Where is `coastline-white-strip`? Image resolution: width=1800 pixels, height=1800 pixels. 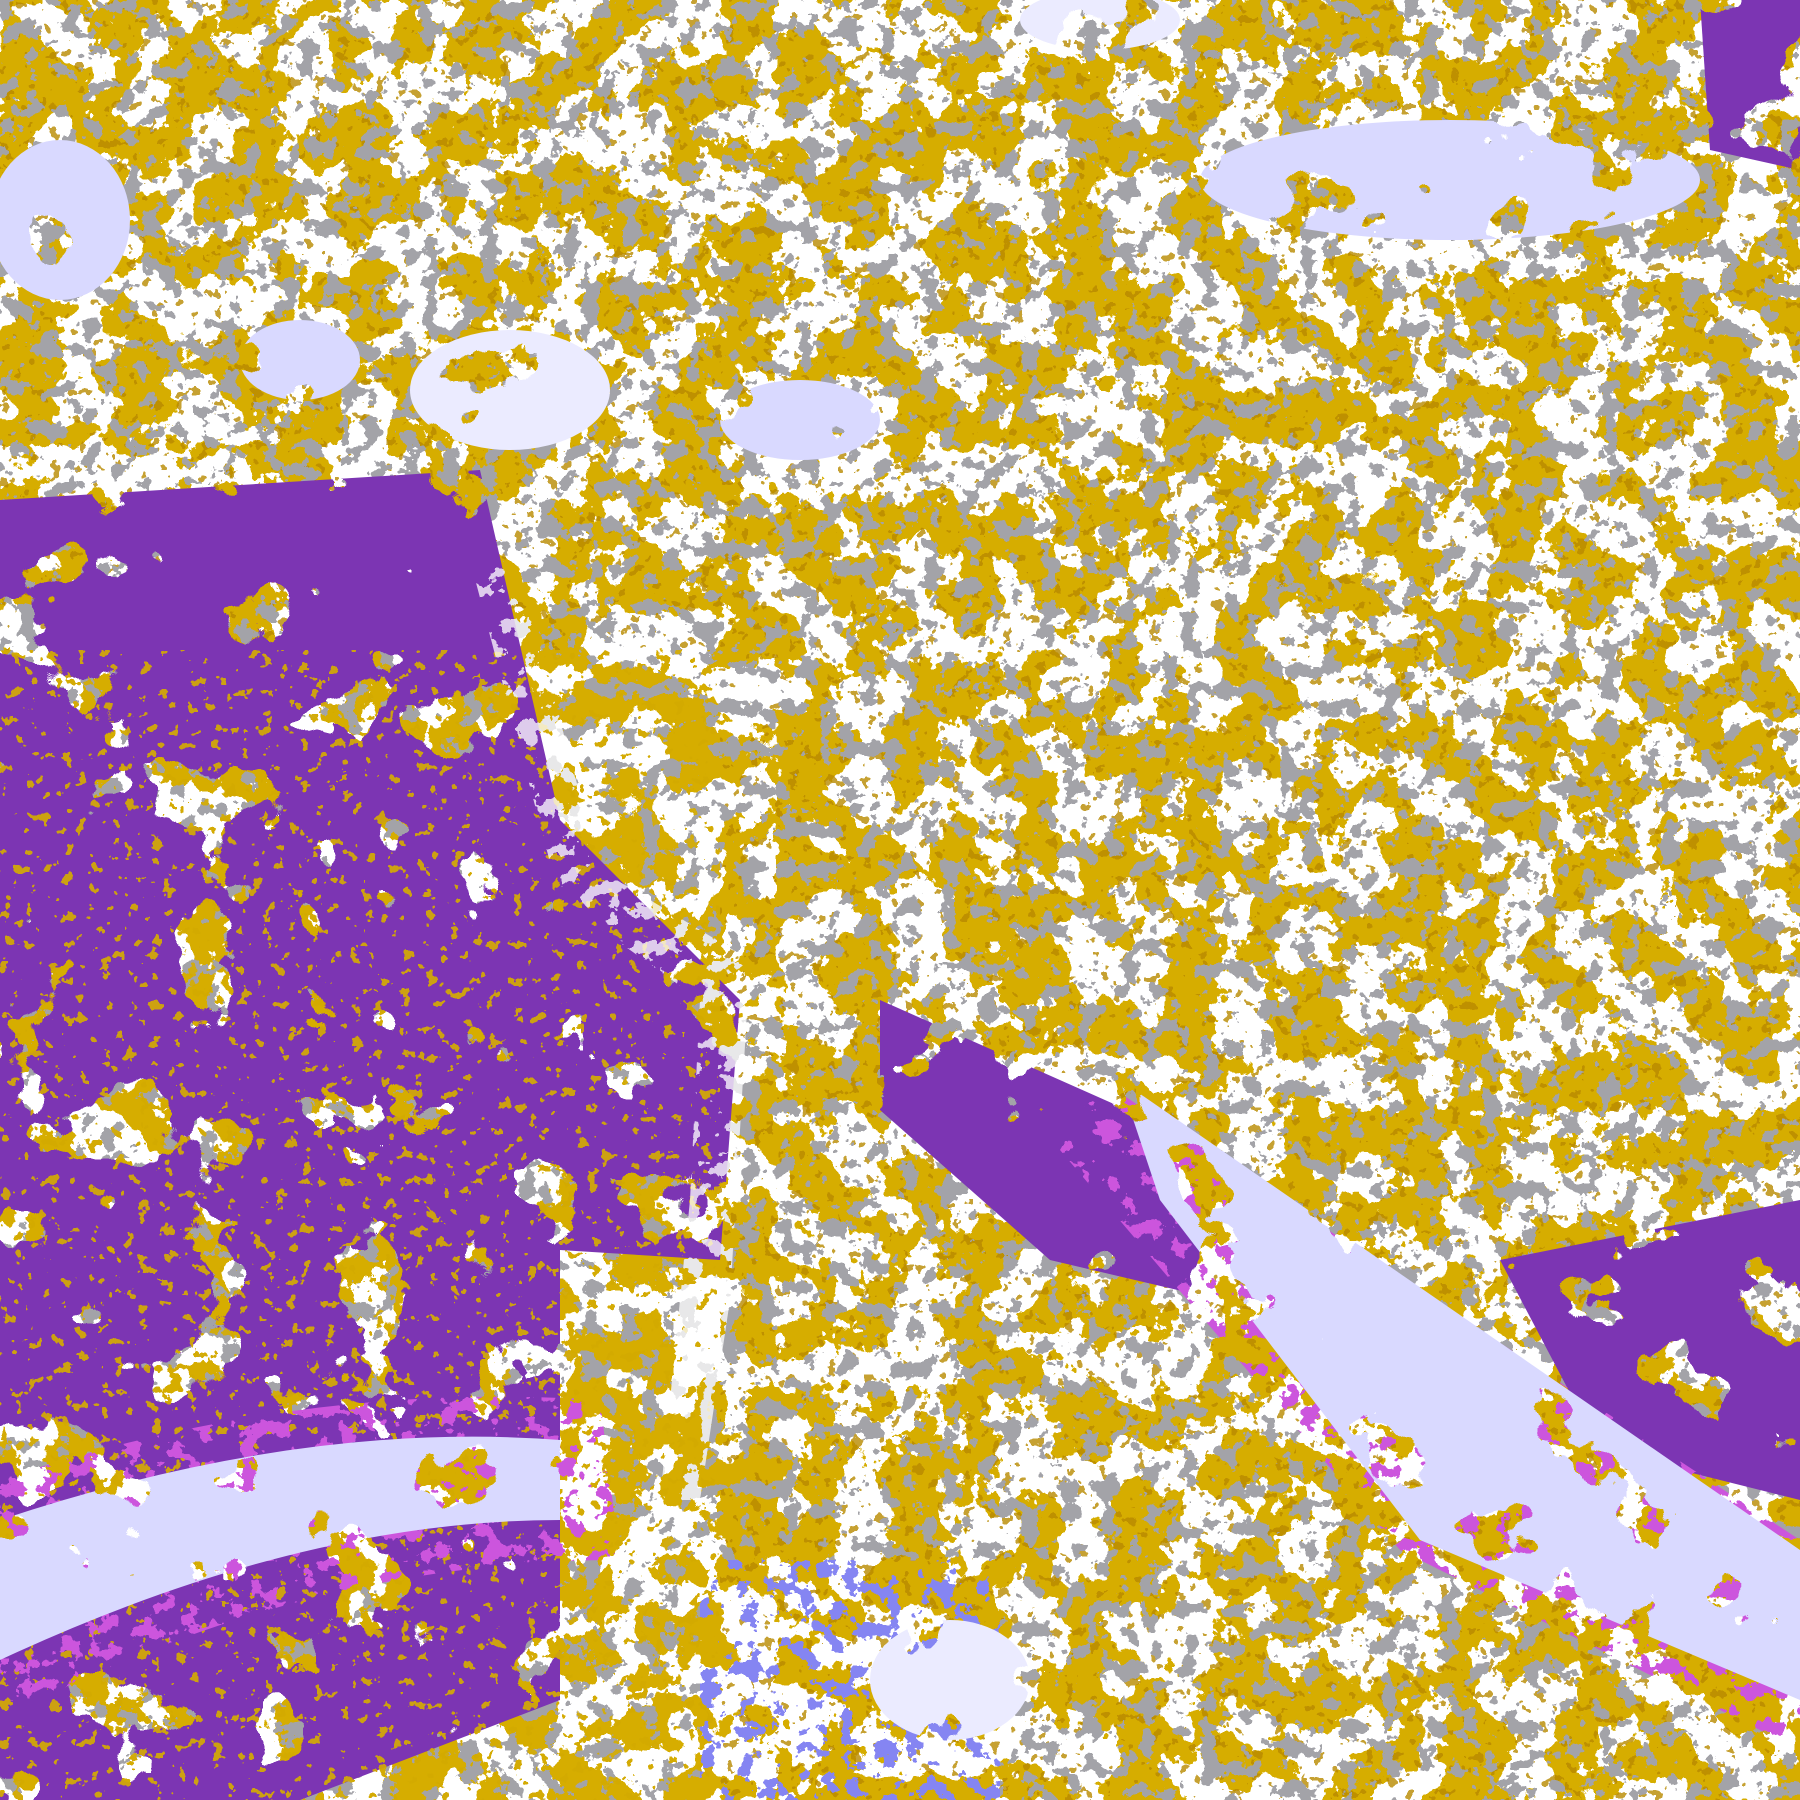 coastline-white-strip is located at coordinates (610, 1030).